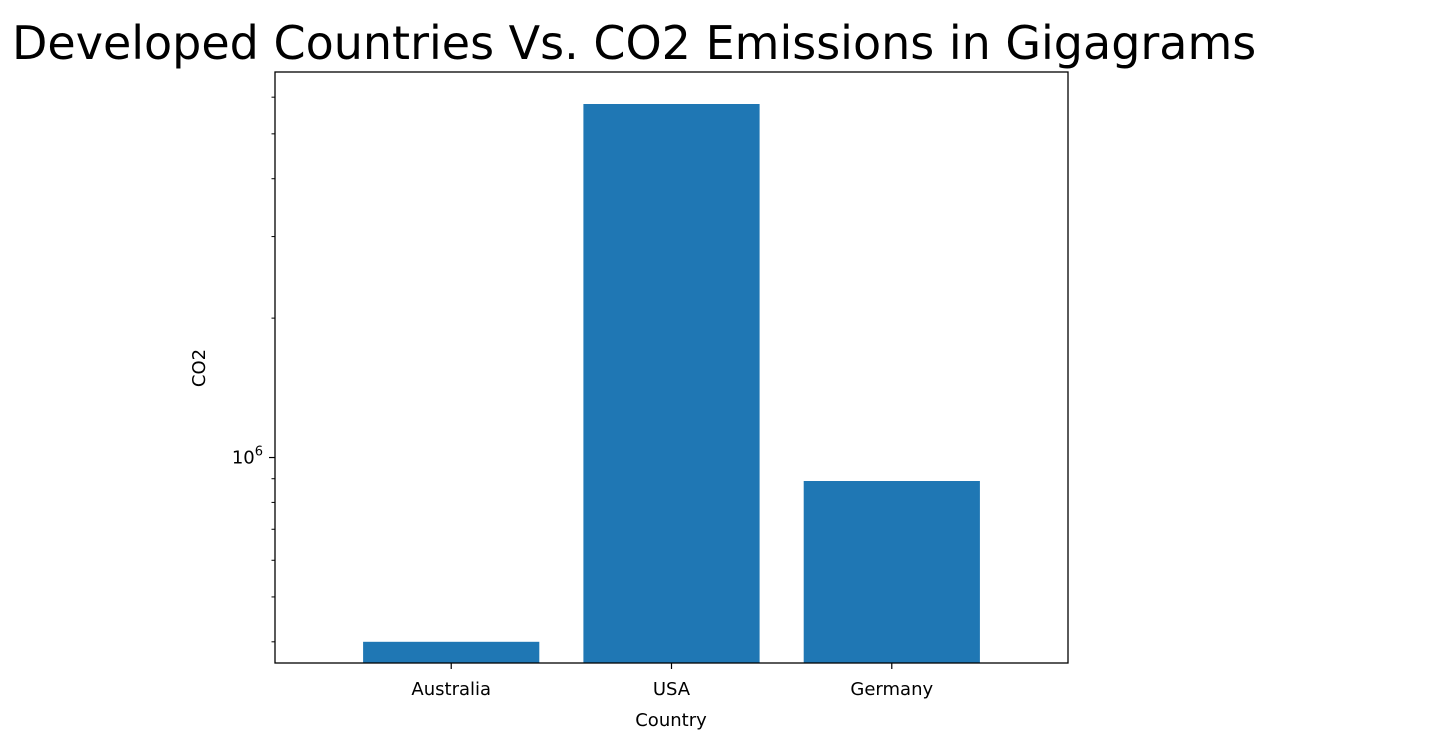 The image size is (1430, 756). I want to click on x-tick-label: USA, so click(672, 689).